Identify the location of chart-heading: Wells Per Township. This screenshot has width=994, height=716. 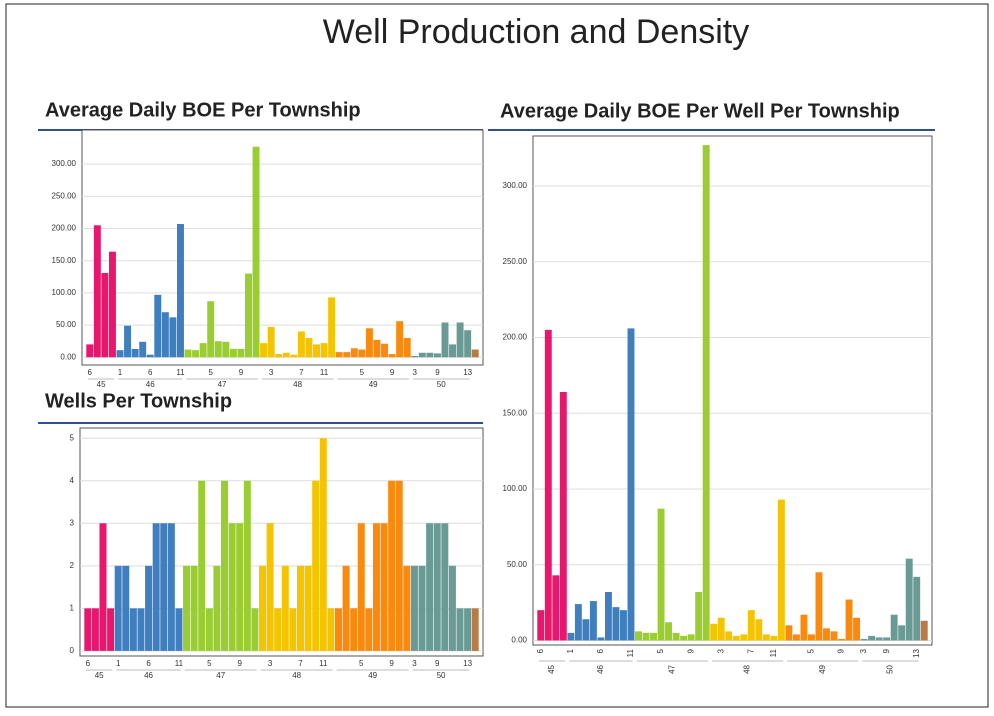
(138, 401).